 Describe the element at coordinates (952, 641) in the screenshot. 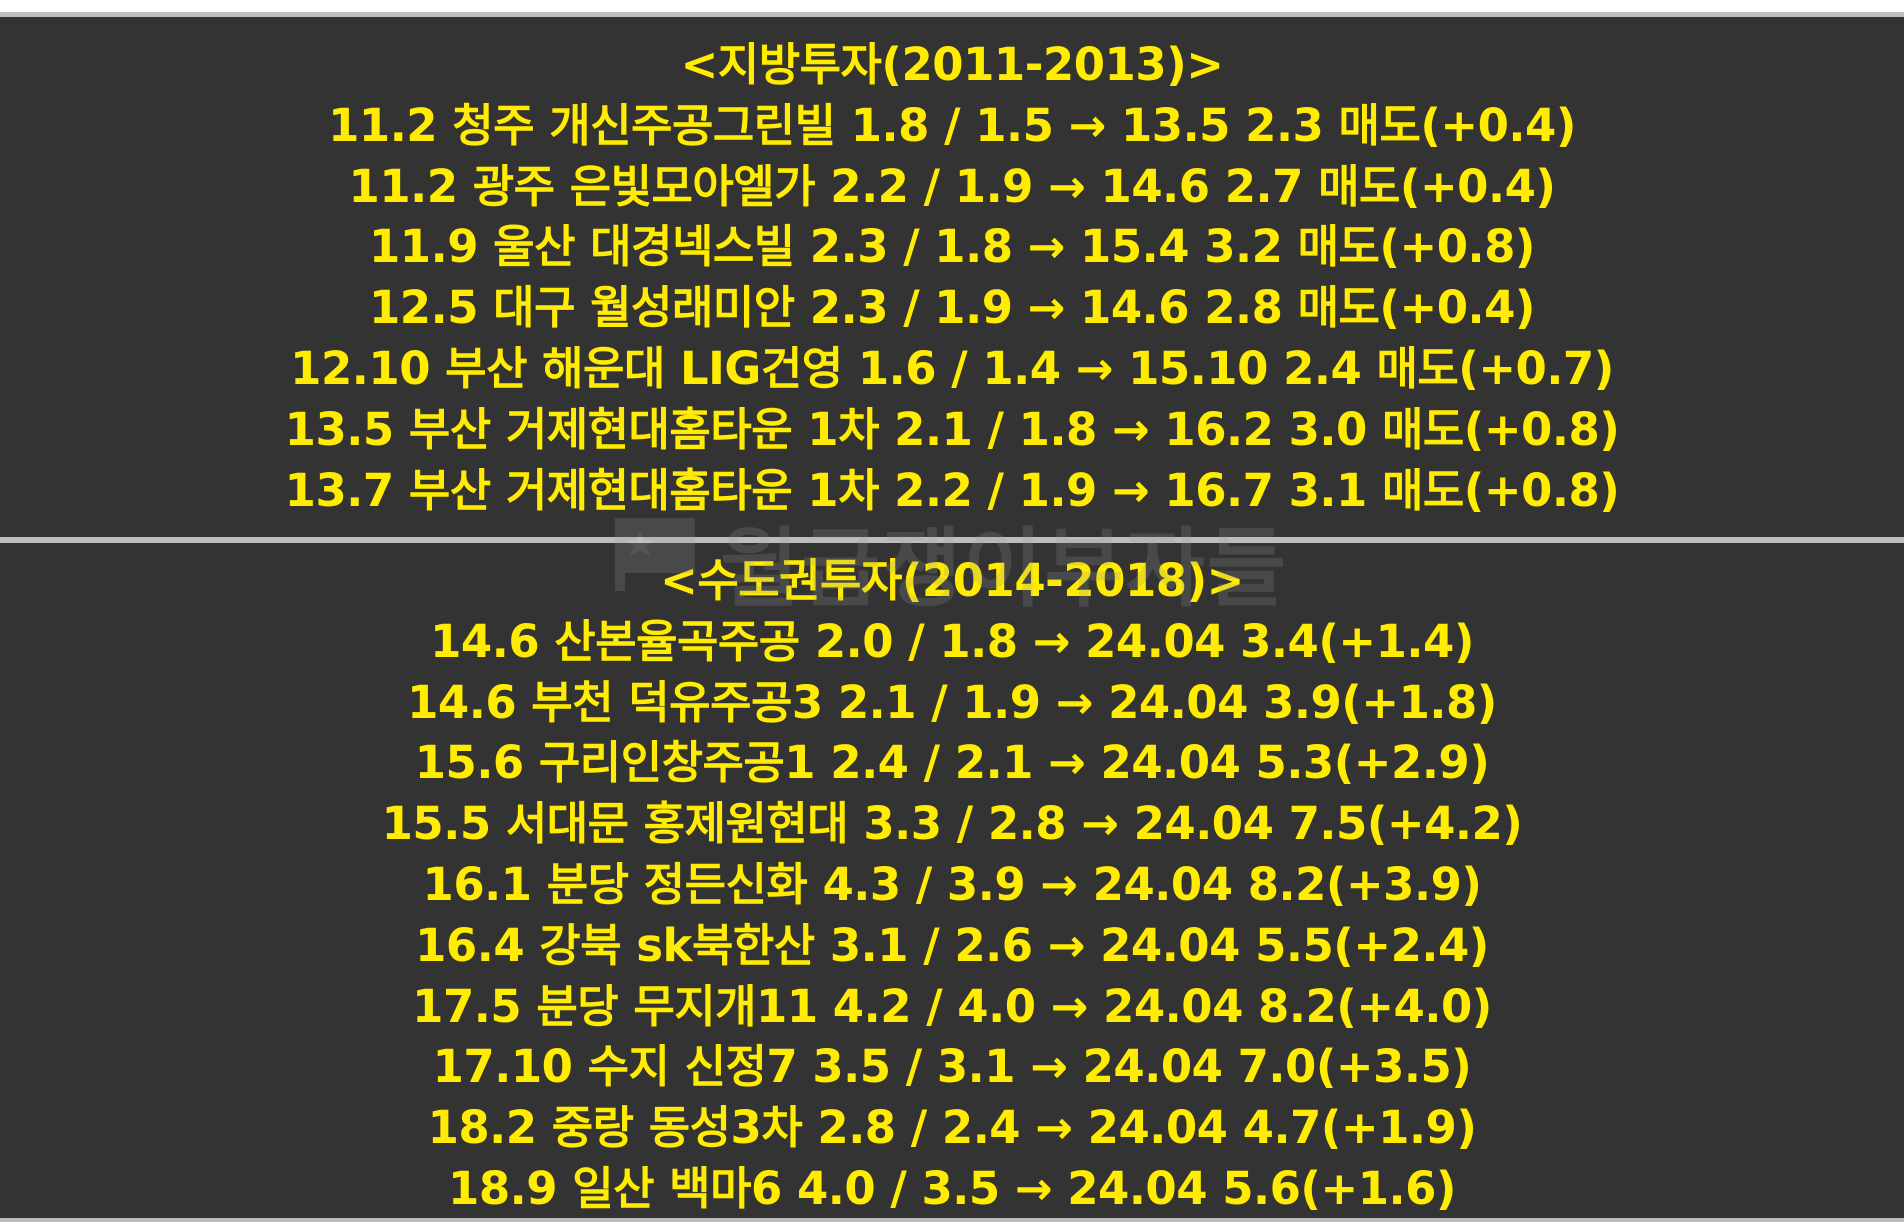

I see `investment-row: 14.6 산본율곡주공 2.0 / 1.8 → 24.04 3.4(+1.4)` at that location.